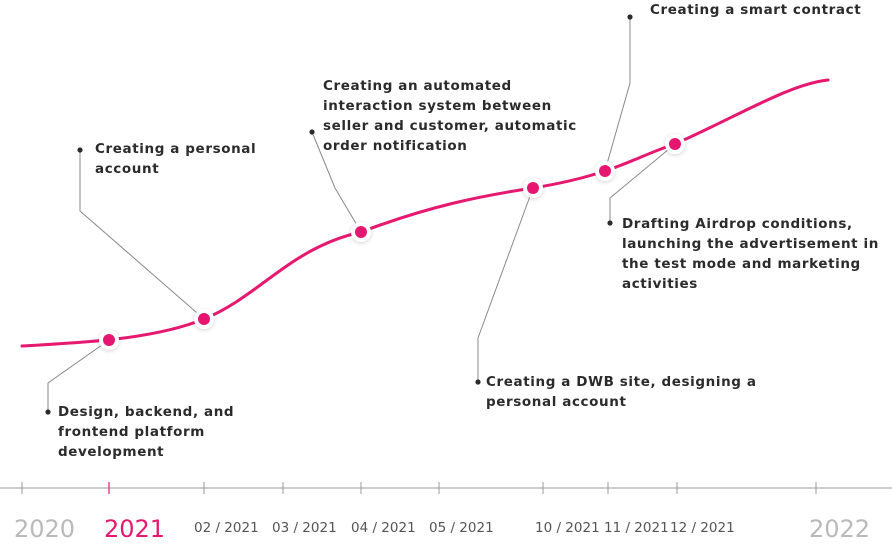 Image resolution: width=892 pixels, height=546 pixels. I want to click on axis-label-dec-2021: 12 / 2021, so click(702, 528).